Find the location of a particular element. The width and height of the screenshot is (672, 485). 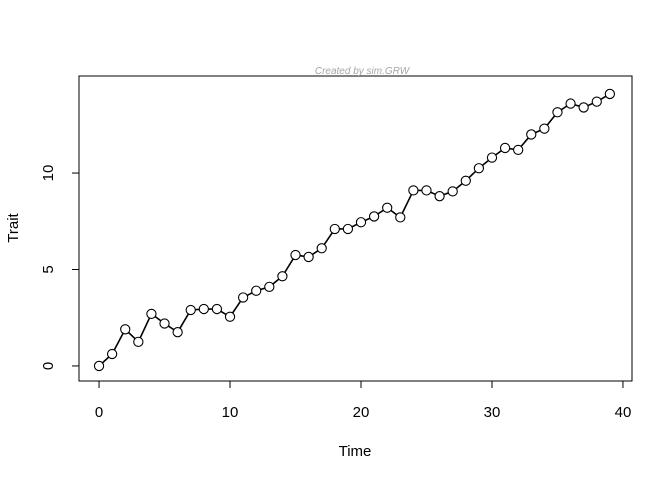

x-tick-label: 10 is located at coordinates (230, 412).